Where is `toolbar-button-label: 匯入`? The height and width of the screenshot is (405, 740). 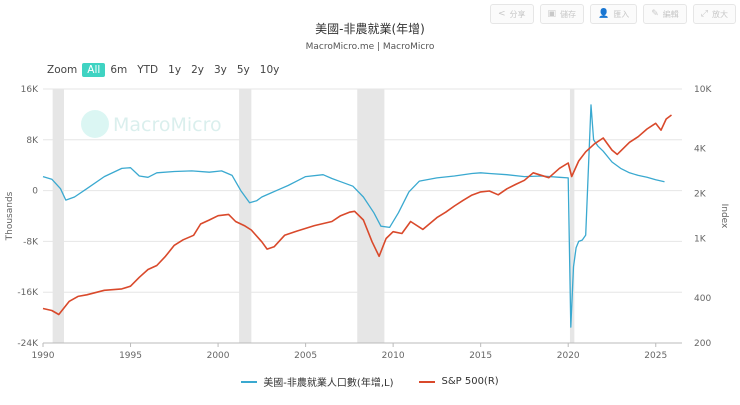
toolbar-button-label: 匯入 is located at coordinates (621, 14).